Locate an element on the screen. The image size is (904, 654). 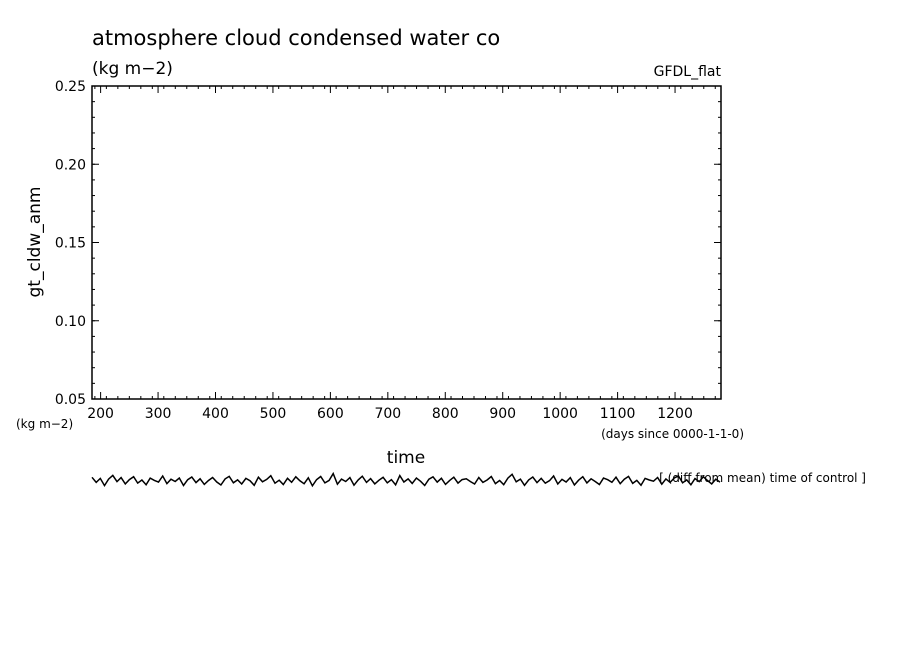
x-tick-label: 1200 is located at coordinates (675, 414).